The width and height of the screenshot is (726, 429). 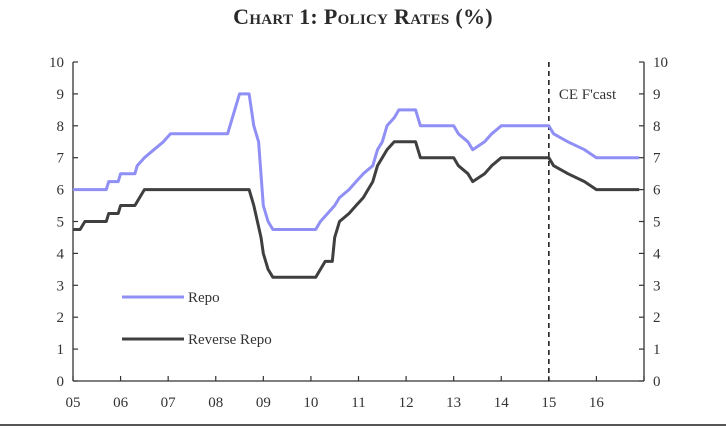 I want to click on y-tick-label-right: 3, so click(x=657, y=286).